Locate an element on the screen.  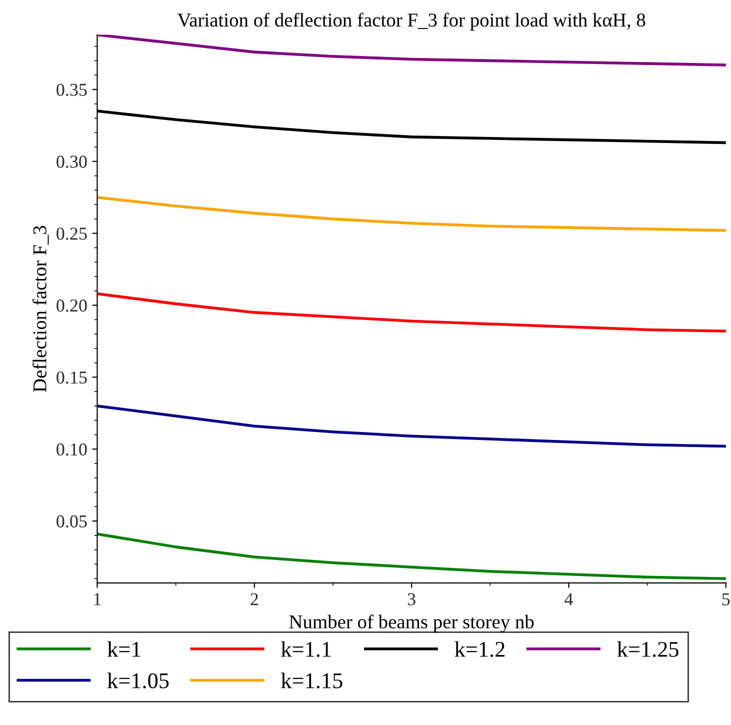
legend-label: k=1.2 is located at coordinates (479, 649).